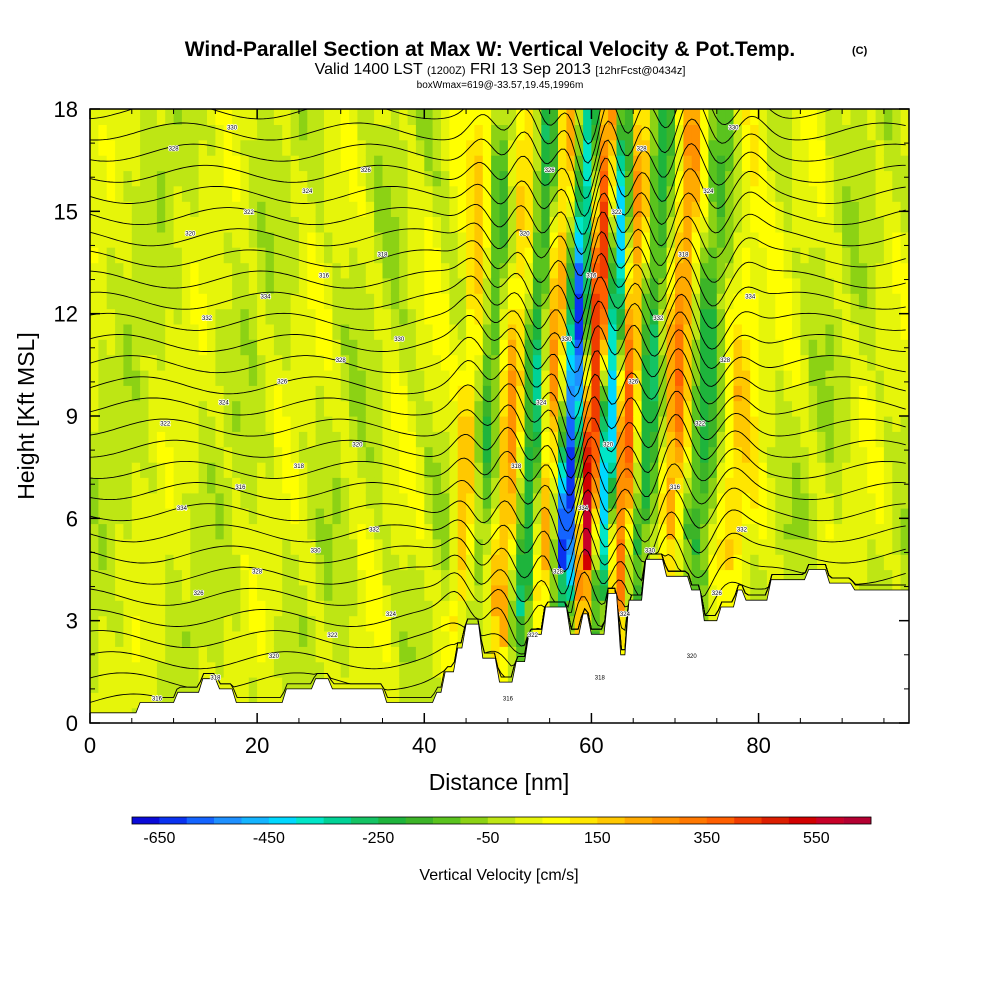 The height and width of the screenshot is (1000, 1000). Describe the element at coordinates (257, 573) in the screenshot. I see `theta-contour-label: 328` at that location.